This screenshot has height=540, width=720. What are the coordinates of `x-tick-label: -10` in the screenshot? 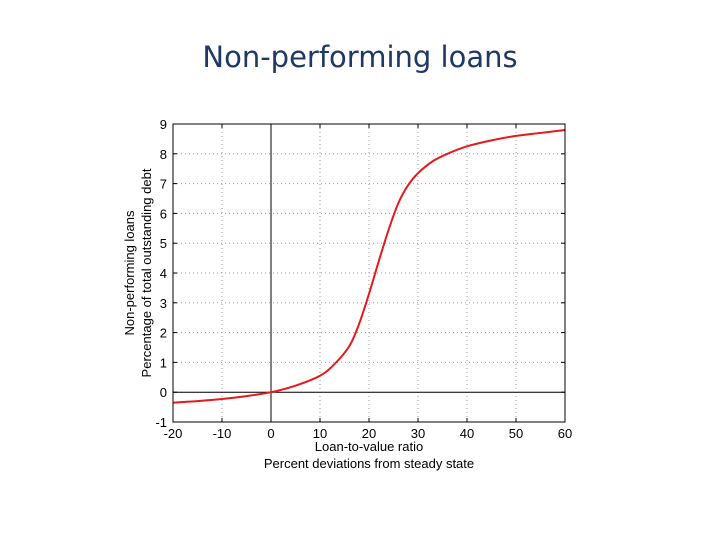 It's located at (222, 433).